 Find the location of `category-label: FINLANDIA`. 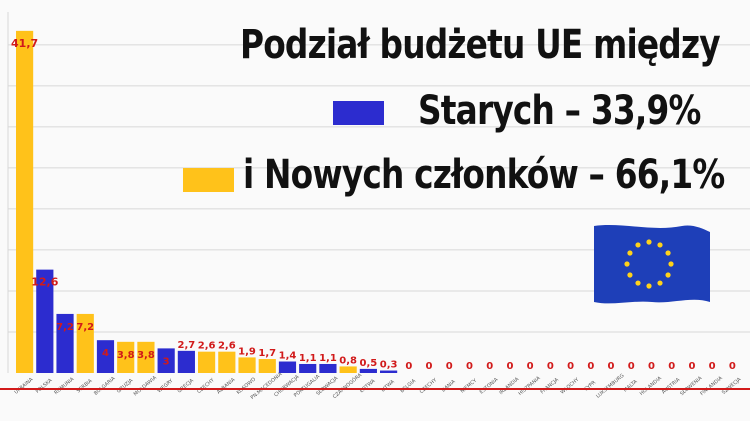

category-label: FINLANDIA is located at coordinates (711, 386).